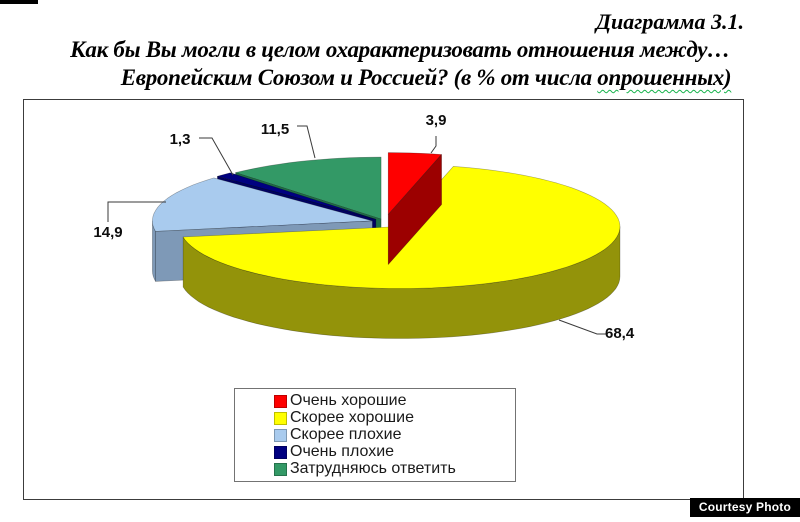 The image size is (800, 522). What do you see at coordinates (433, 145) in the screenshot?
I see `leader-line-red` at bounding box center [433, 145].